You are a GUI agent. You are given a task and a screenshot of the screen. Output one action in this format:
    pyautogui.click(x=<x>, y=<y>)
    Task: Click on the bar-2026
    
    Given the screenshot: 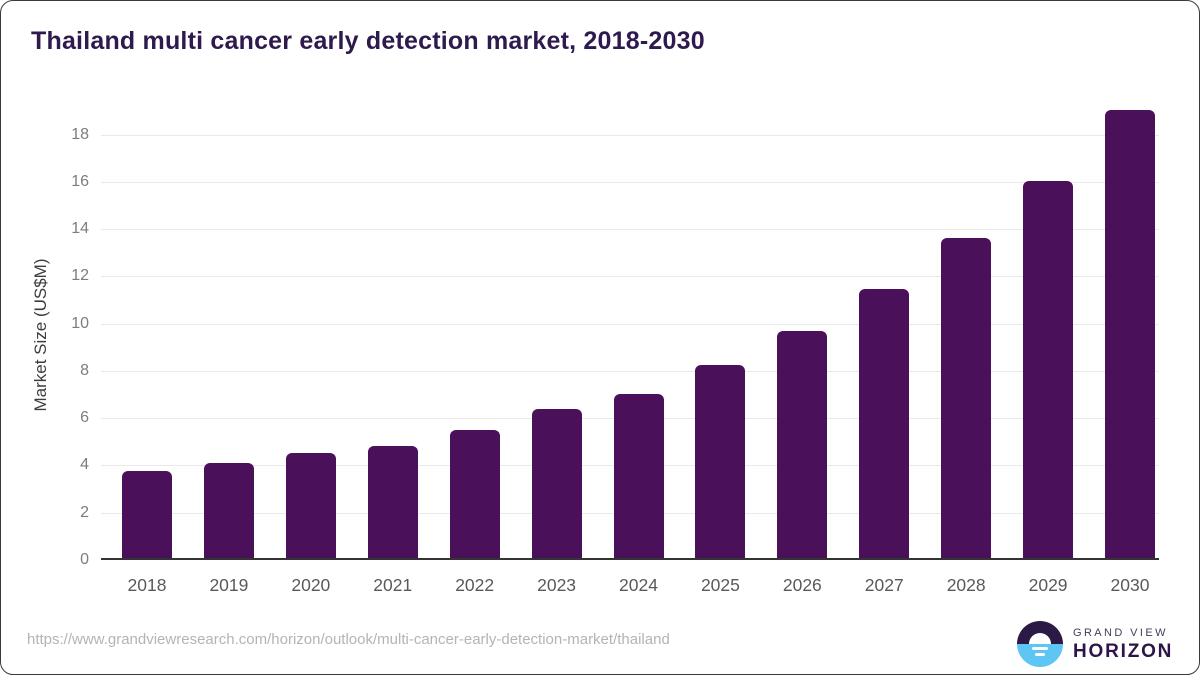 What is the action you would take?
    pyautogui.click(x=802, y=444)
    